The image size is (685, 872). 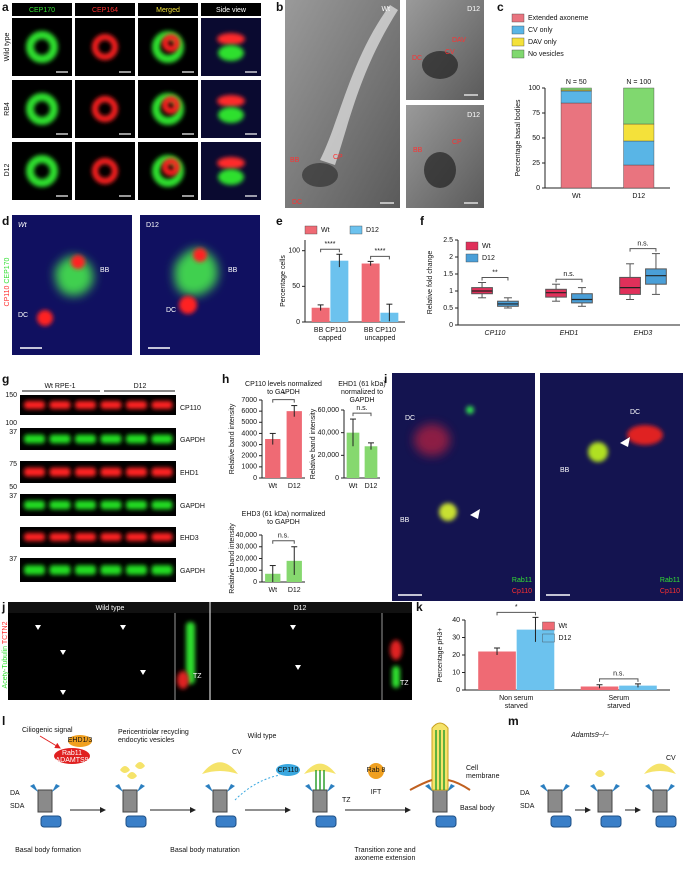 I want to click on text-line: capped, so click(x=330, y=338).